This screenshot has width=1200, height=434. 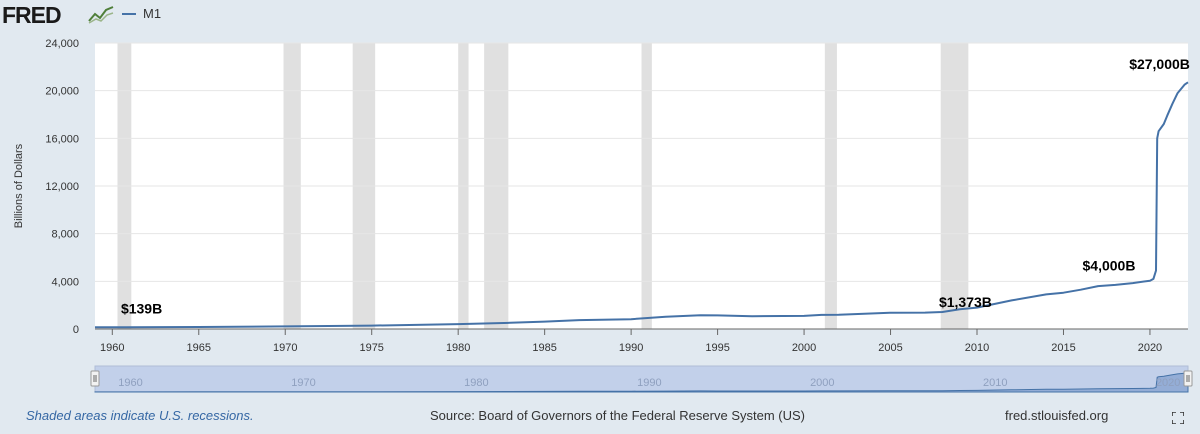 I want to click on legend-label-m1: M1, so click(x=152, y=13).